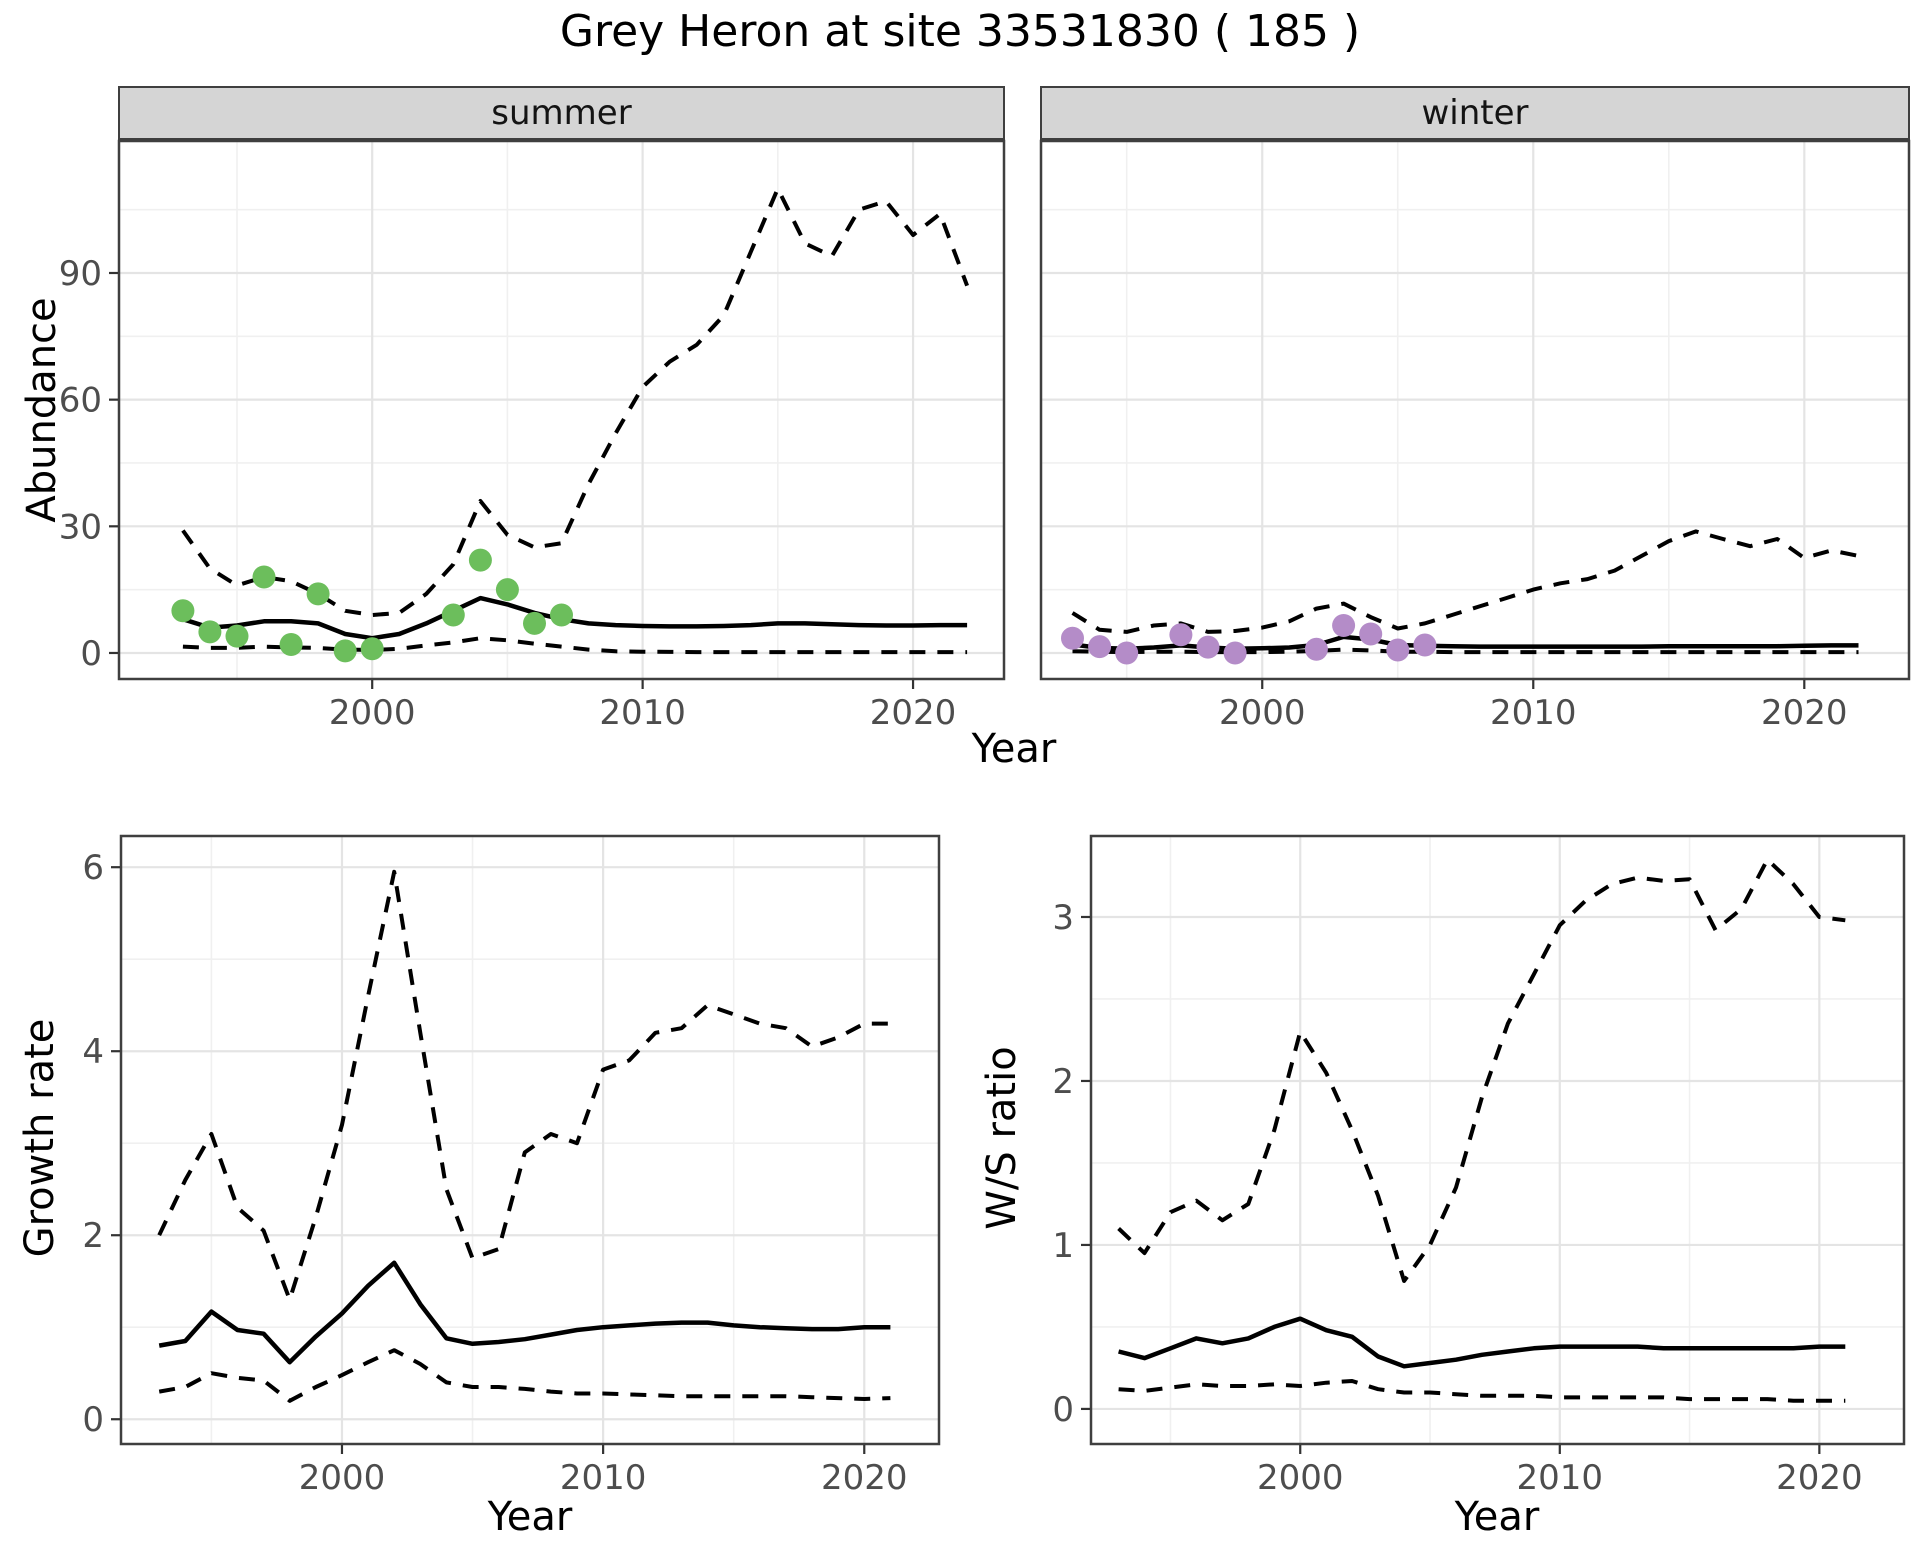  I want to click on facet-strip-summer: summer, so click(561, 113).